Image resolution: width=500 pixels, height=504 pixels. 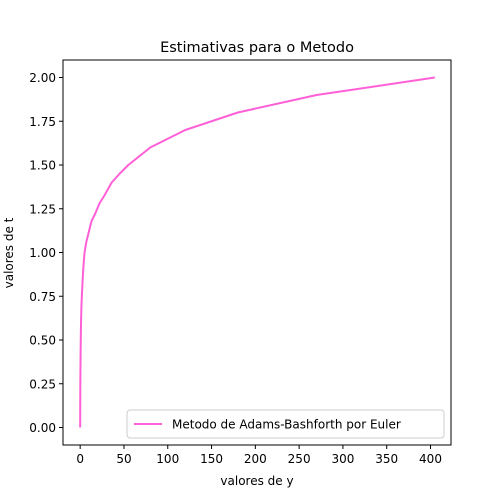 What do you see at coordinates (42, 428) in the screenshot?
I see `y-tick-label: 0.00` at bounding box center [42, 428].